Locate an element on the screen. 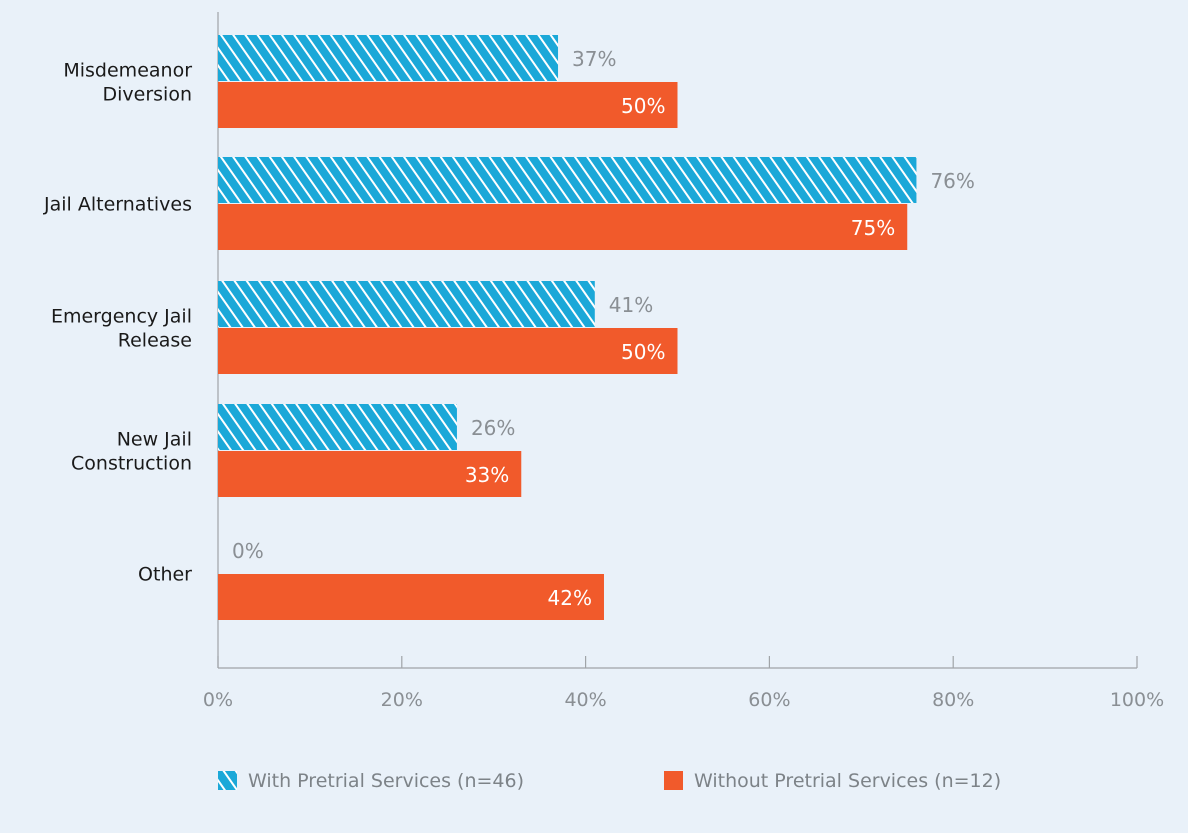  data-label-without-pretrial: 75% is located at coordinates (873, 228).